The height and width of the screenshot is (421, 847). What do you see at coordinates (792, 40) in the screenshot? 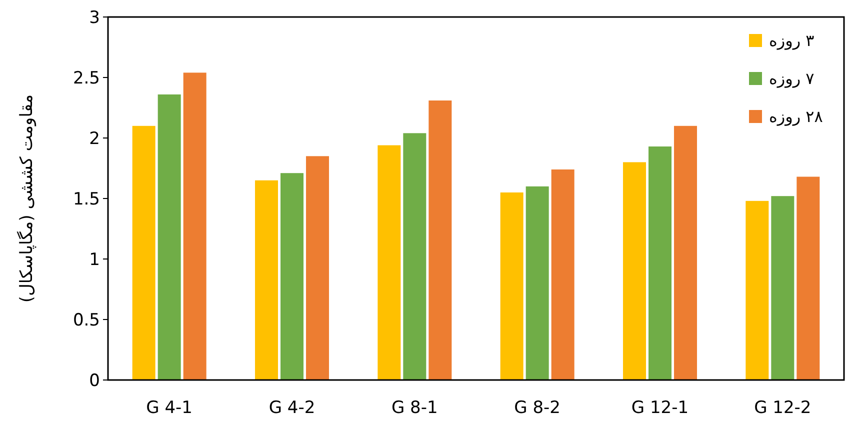
I see `legend-label: ۳ روزه` at bounding box center [792, 40].